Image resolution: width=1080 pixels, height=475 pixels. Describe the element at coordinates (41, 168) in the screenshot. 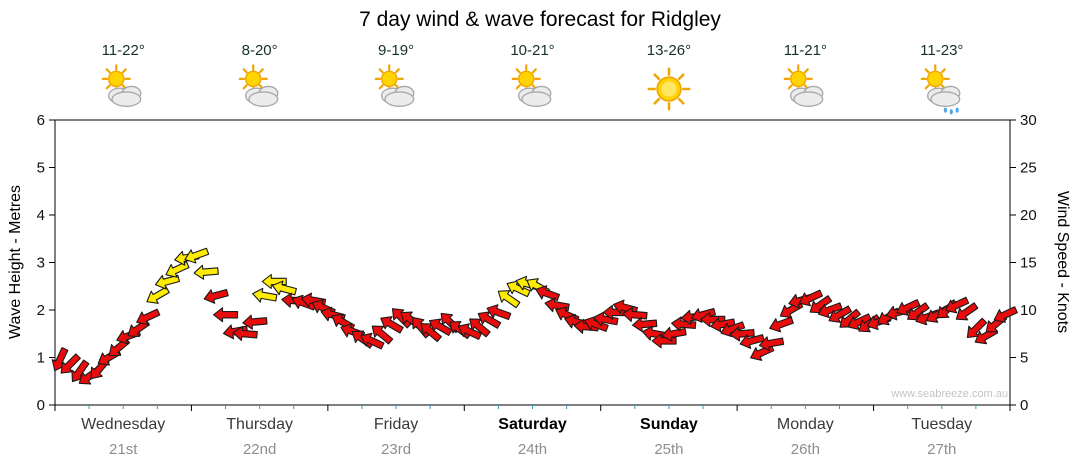

I see `left-axis-tick-label: 5` at that location.